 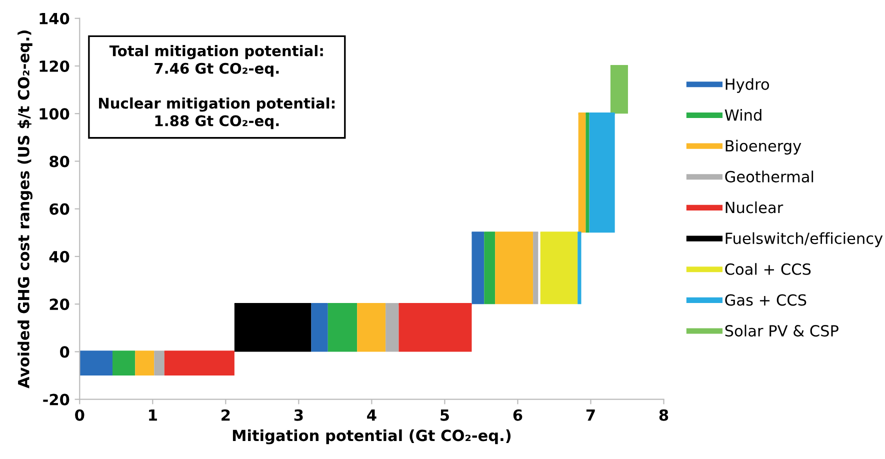 What do you see at coordinates (755, 207) in the screenshot?
I see `legend-label: Nuclear` at bounding box center [755, 207].